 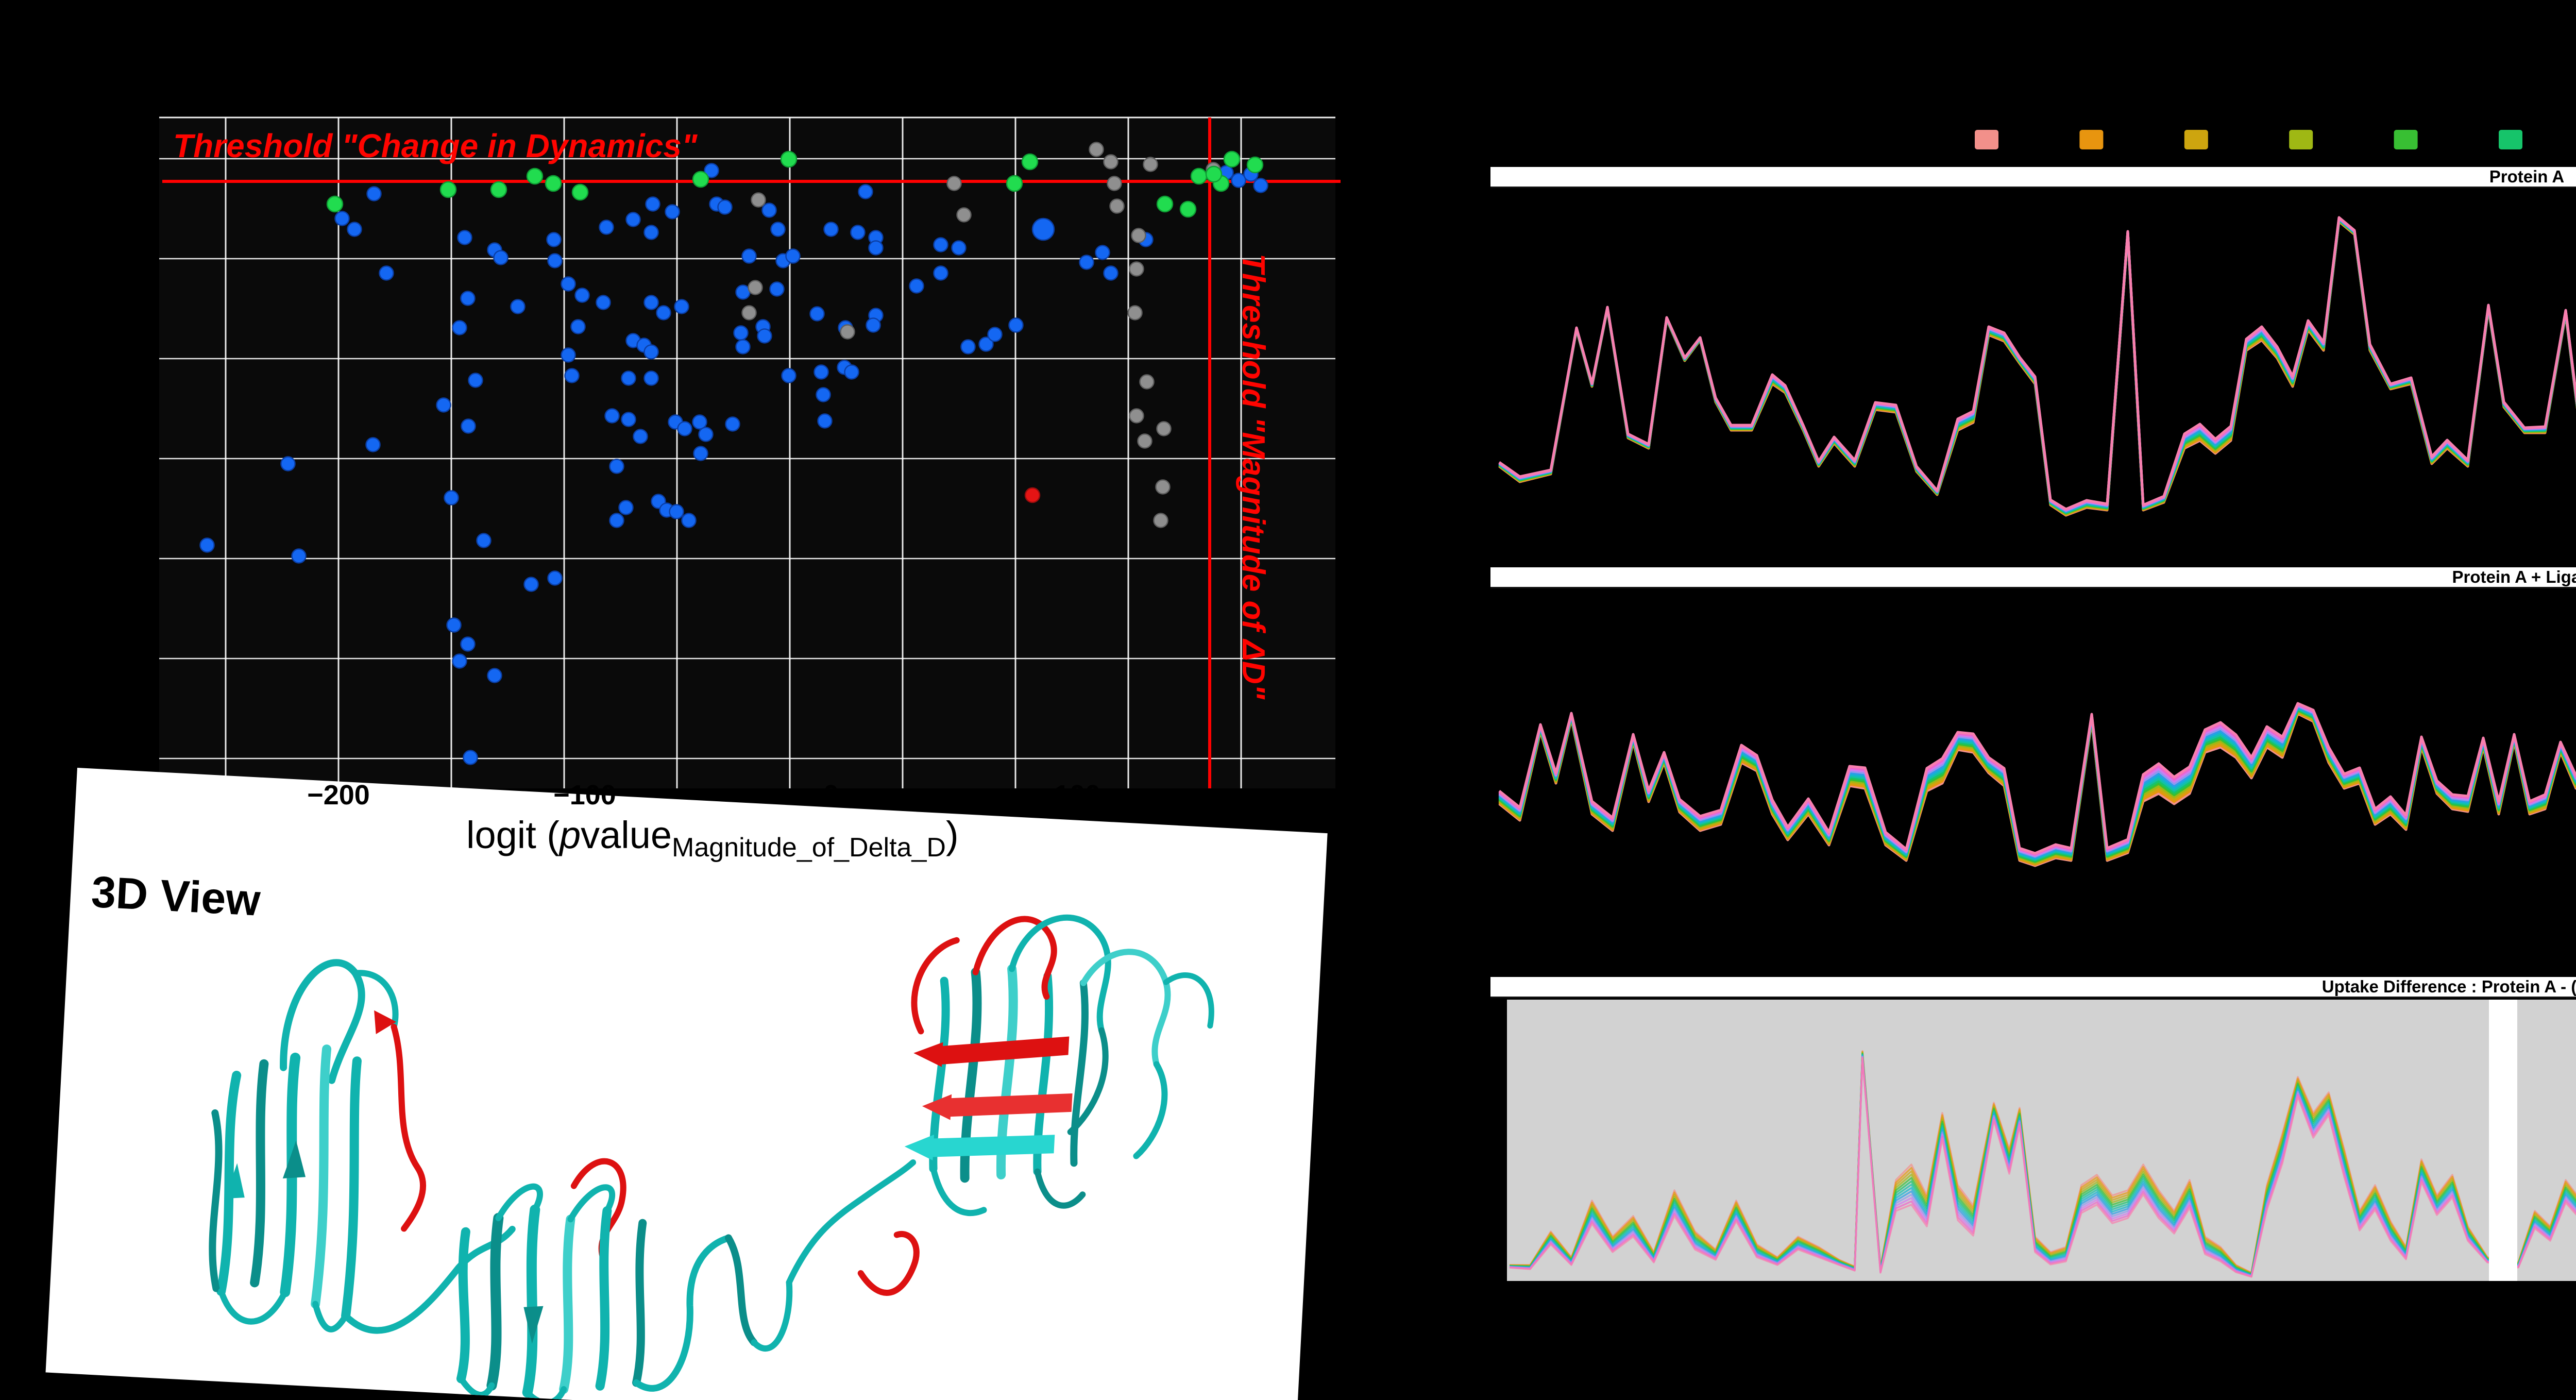 I want to click on volcano-x-tick: −200, so click(x=338, y=795).